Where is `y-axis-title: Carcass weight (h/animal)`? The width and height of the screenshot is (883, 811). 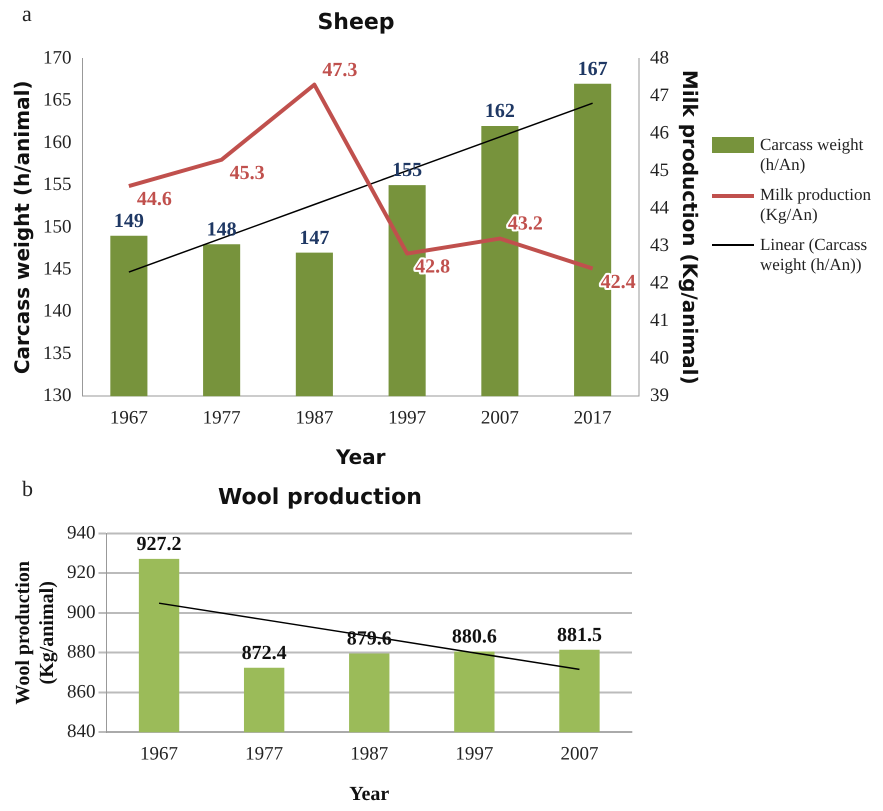 y-axis-title: Carcass weight (h/animal) is located at coordinates (22, 227).